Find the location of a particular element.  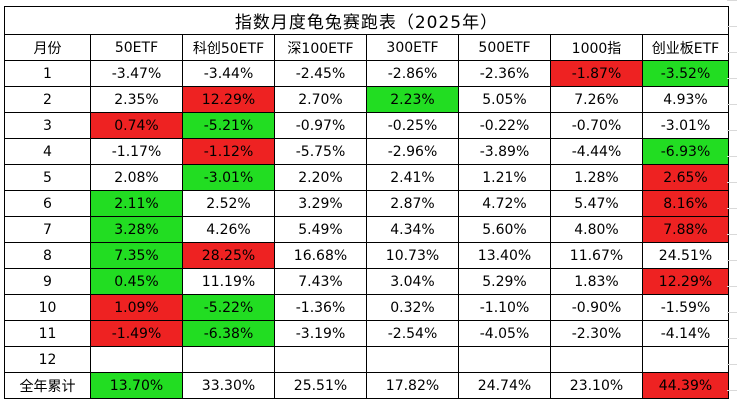

header-index: 300ETF is located at coordinates (412, 47).